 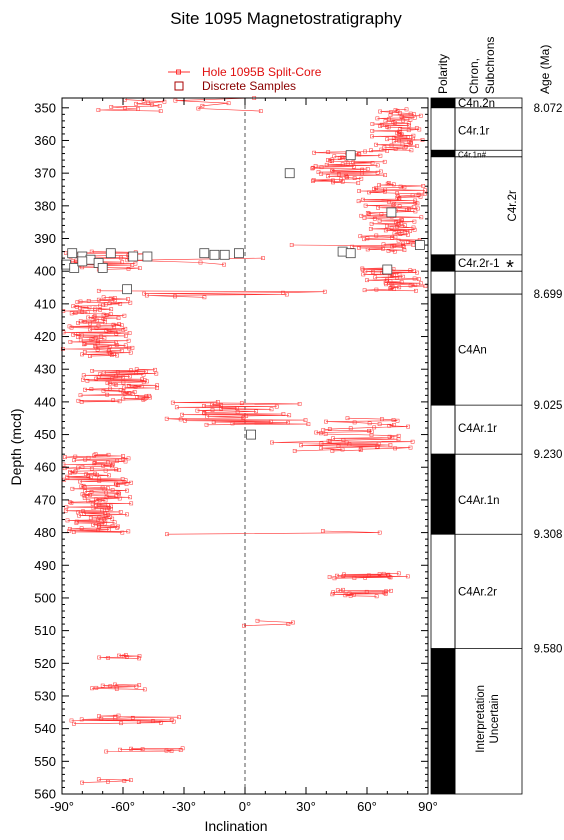 I want to click on asterisk-marker: *, so click(x=510, y=268).